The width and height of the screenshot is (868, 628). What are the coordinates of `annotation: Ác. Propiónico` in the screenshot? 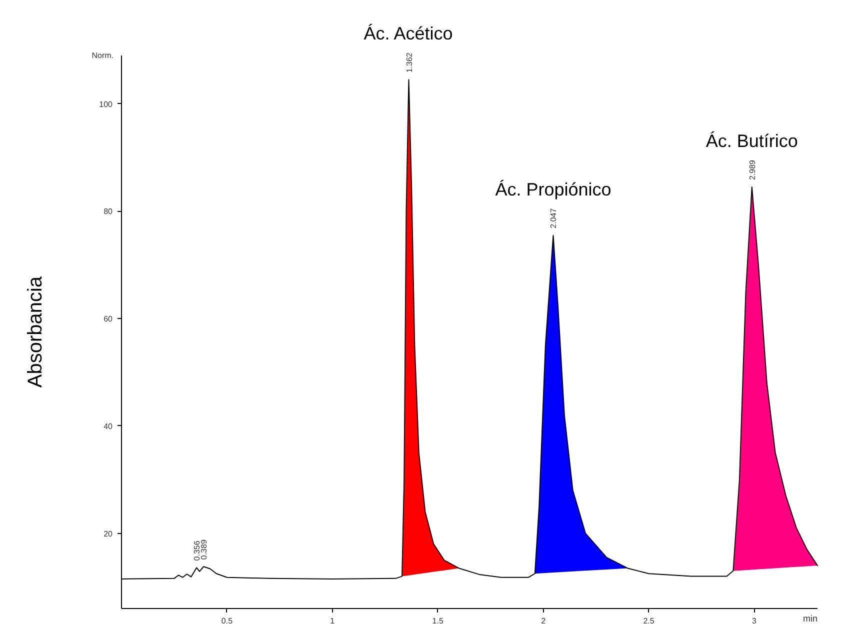 It's located at (553, 189).